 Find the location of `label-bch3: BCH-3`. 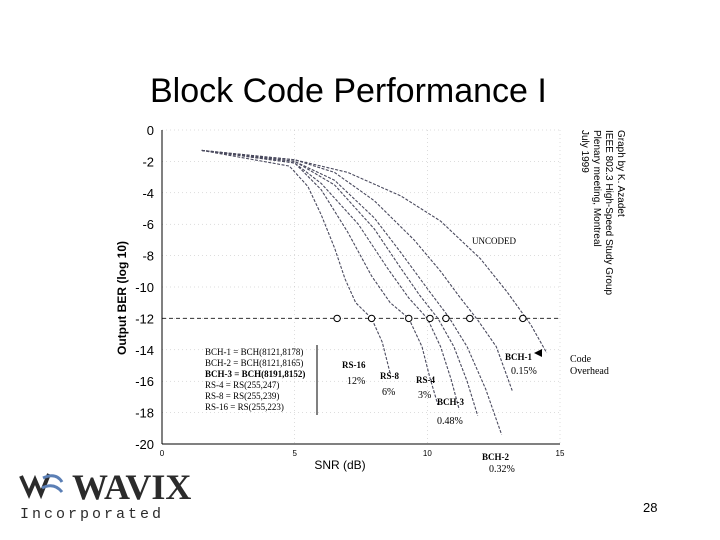

label-bch3: BCH-3 is located at coordinates (451, 402).